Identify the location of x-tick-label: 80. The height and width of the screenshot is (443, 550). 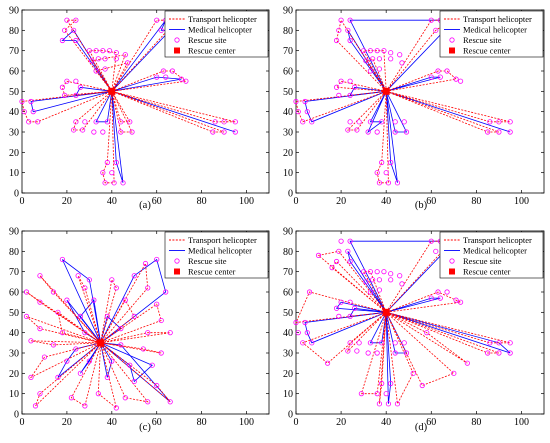
(202, 201).